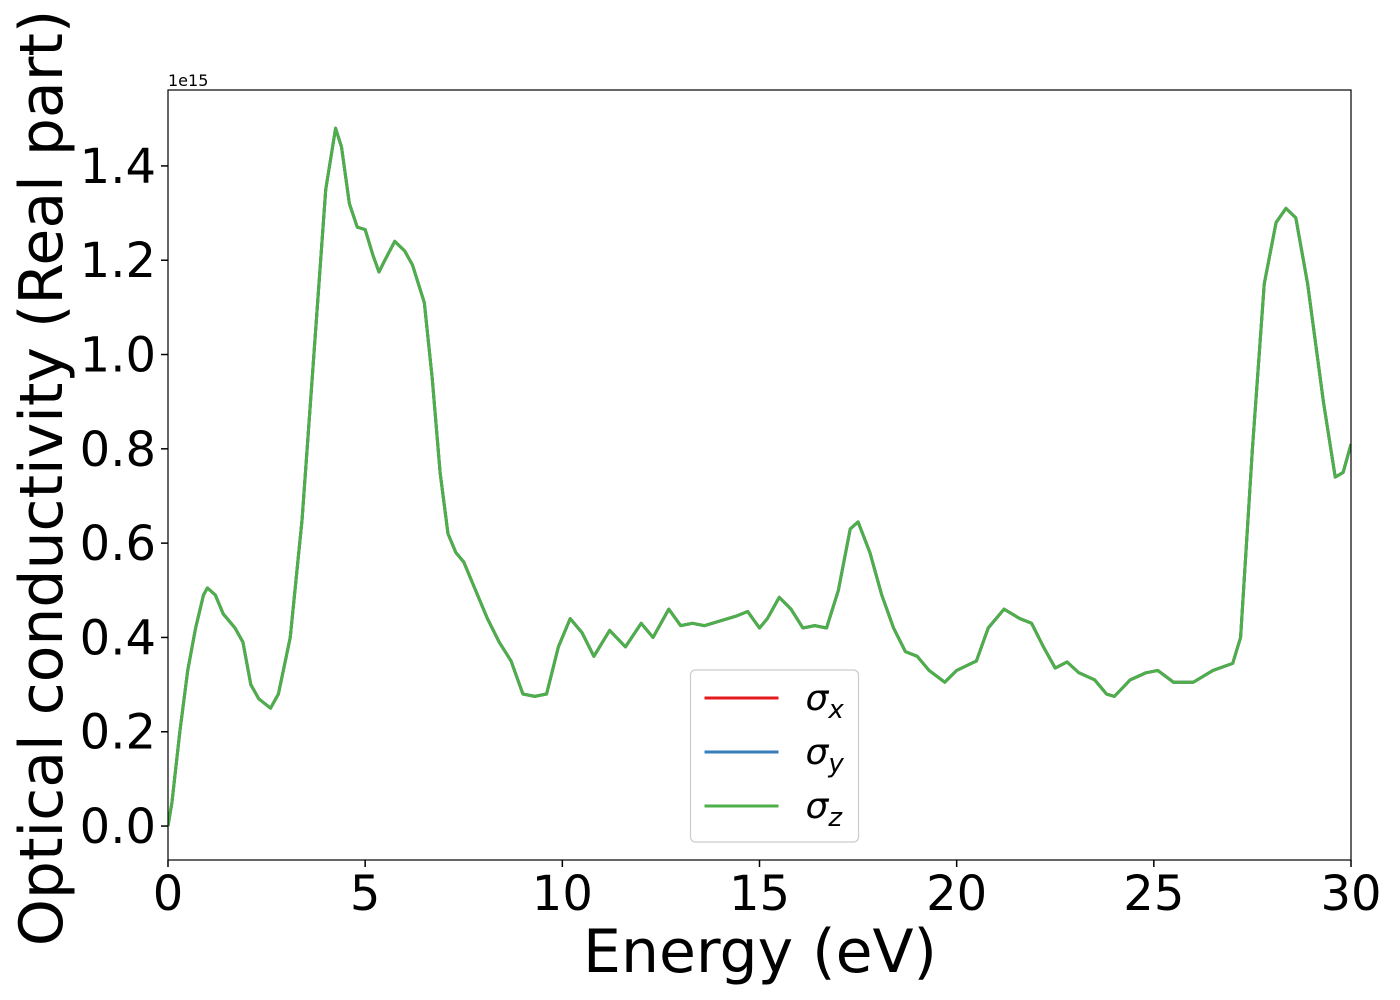 Image resolution: width=1400 pixels, height=1000 pixels. Describe the element at coordinates (825, 701) in the screenshot. I see `legend-label: σx` at that location.